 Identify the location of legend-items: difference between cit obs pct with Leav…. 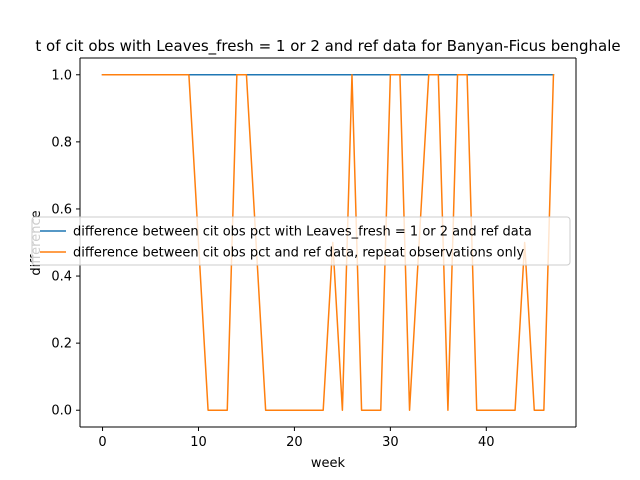
(286, 243).